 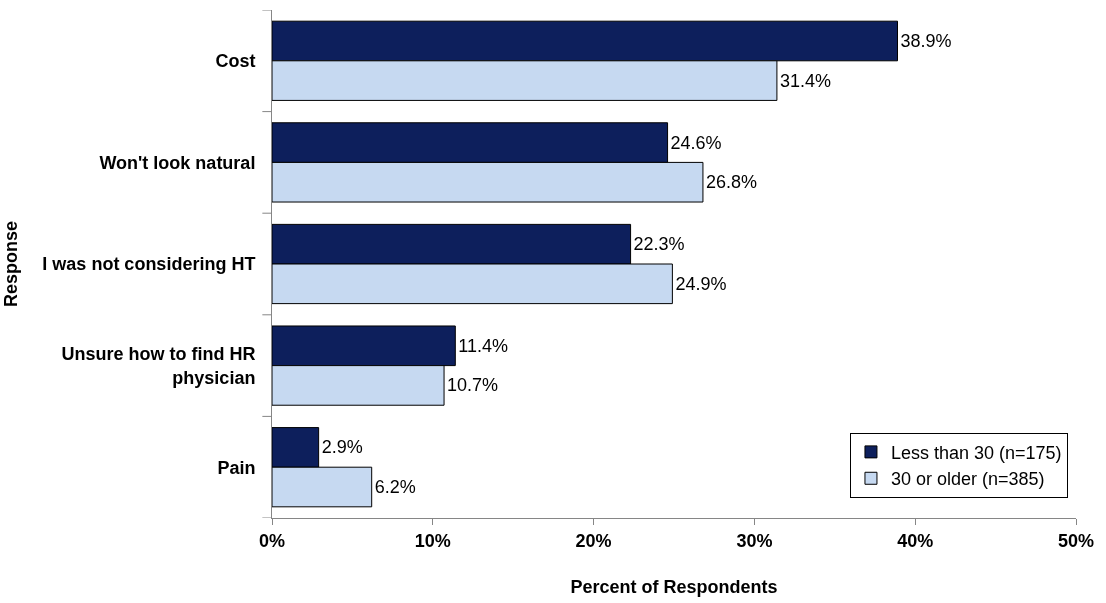 I want to click on legend-label: 30 or older (n=385), so click(x=967, y=479).